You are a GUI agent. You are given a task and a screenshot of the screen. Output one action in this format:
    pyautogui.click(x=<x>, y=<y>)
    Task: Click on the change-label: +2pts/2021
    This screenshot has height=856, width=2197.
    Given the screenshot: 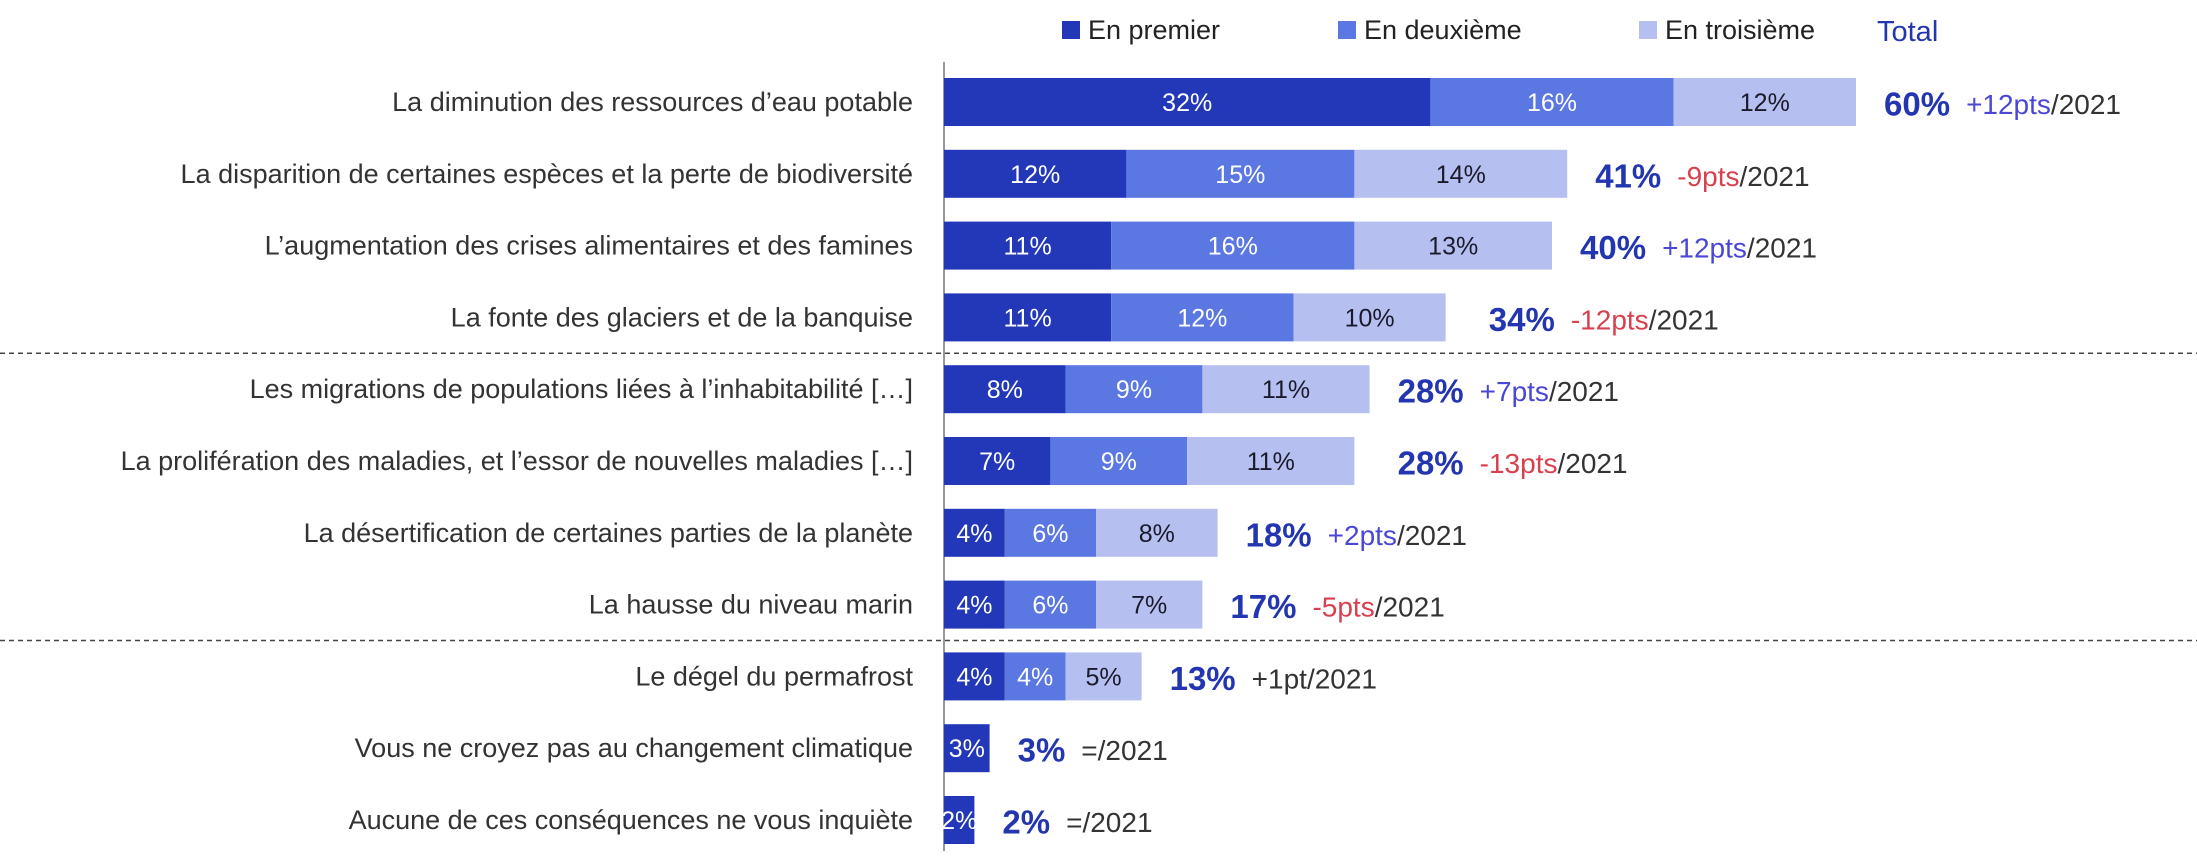 What is the action you would take?
    pyautogui.click(x=1397, y=534)
    